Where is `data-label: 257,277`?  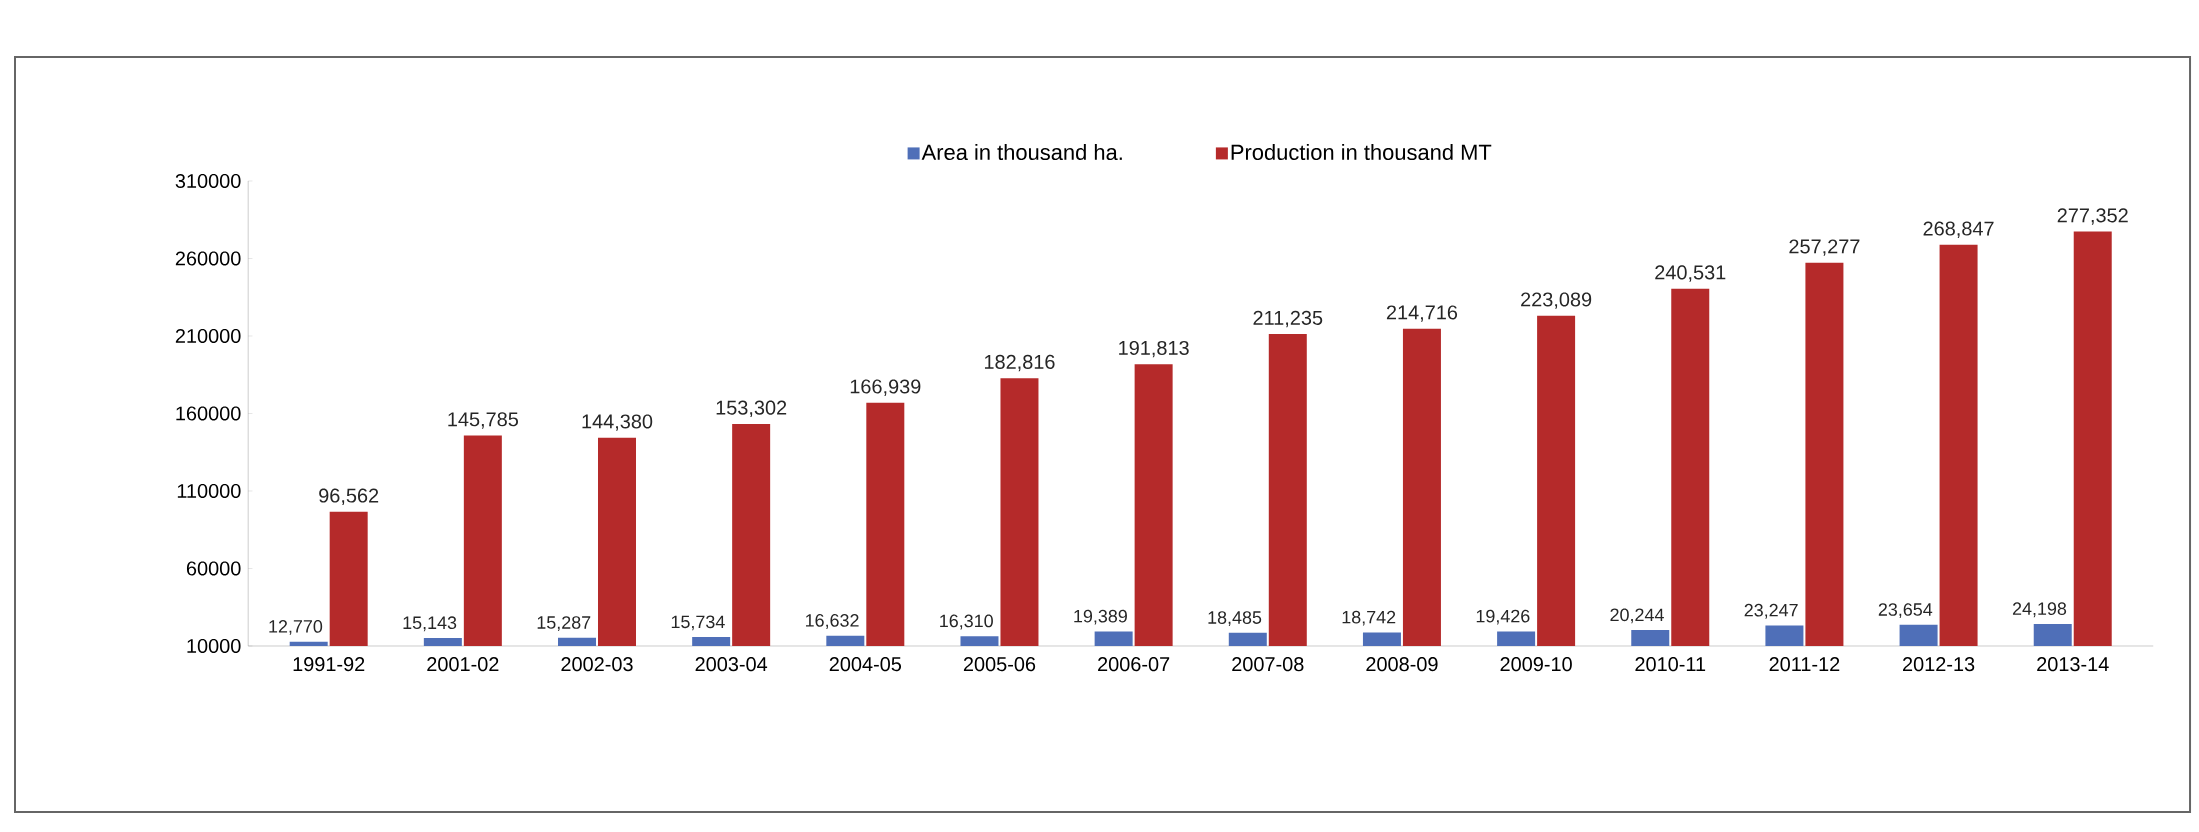 data-label: 257,277 is located at coordinates (1824, 247).